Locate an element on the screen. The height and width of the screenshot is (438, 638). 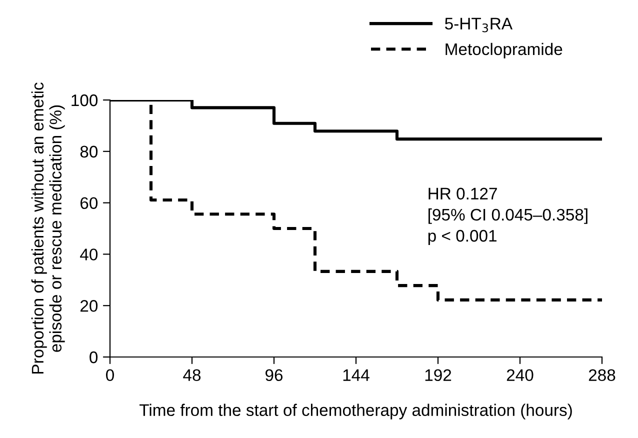
y-axis-title: Proportion of patients without an emetic episode or rescue medication (%) is located at coordinates (48, 228).